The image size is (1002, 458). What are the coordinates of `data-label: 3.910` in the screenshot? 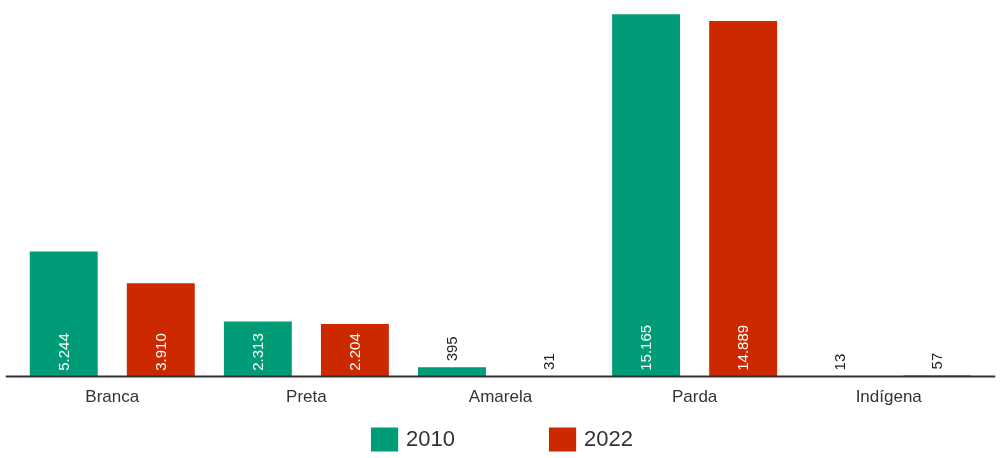 It's located at (160, 352).